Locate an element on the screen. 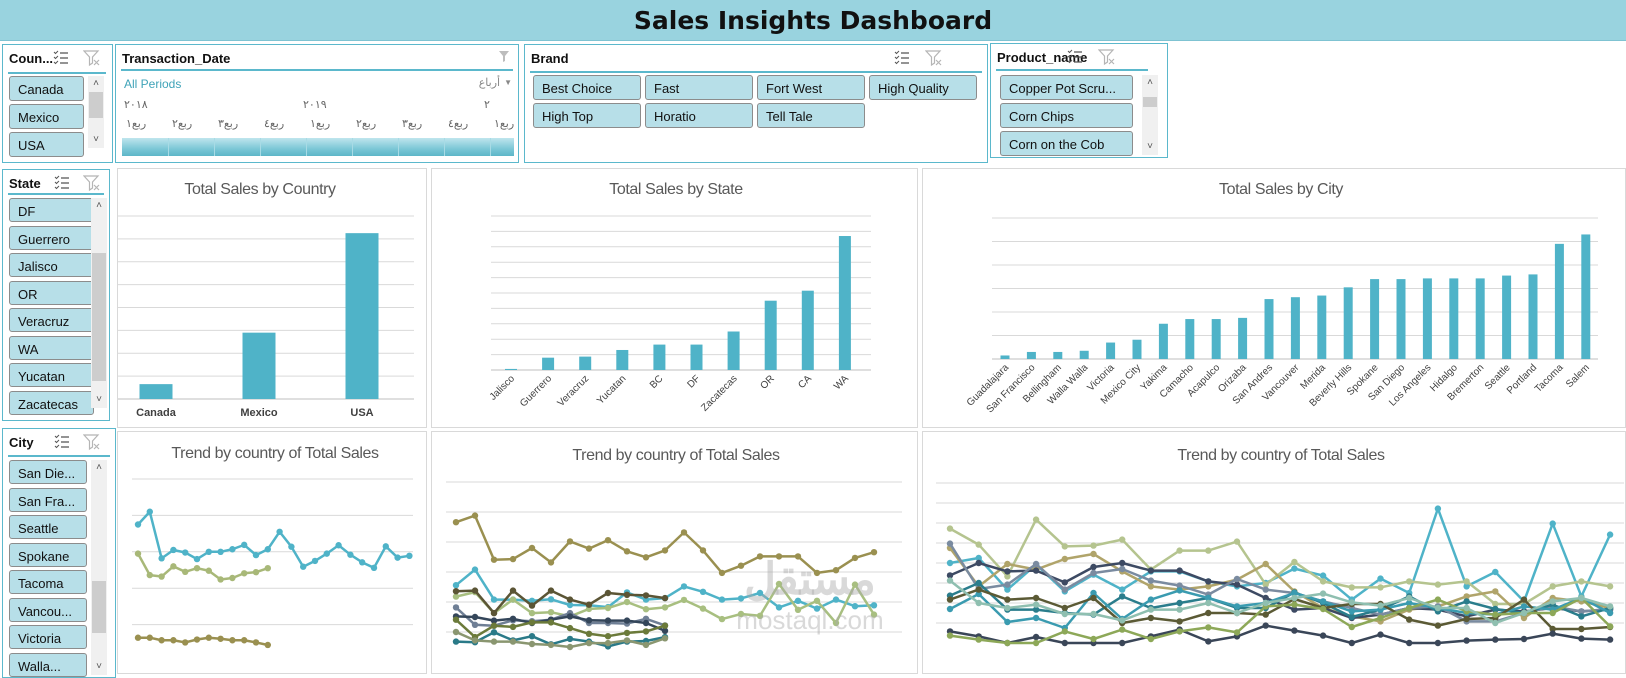 This screenshot has width=1626, height=678. bar-bremerton is located at coordinates (1480, 318).